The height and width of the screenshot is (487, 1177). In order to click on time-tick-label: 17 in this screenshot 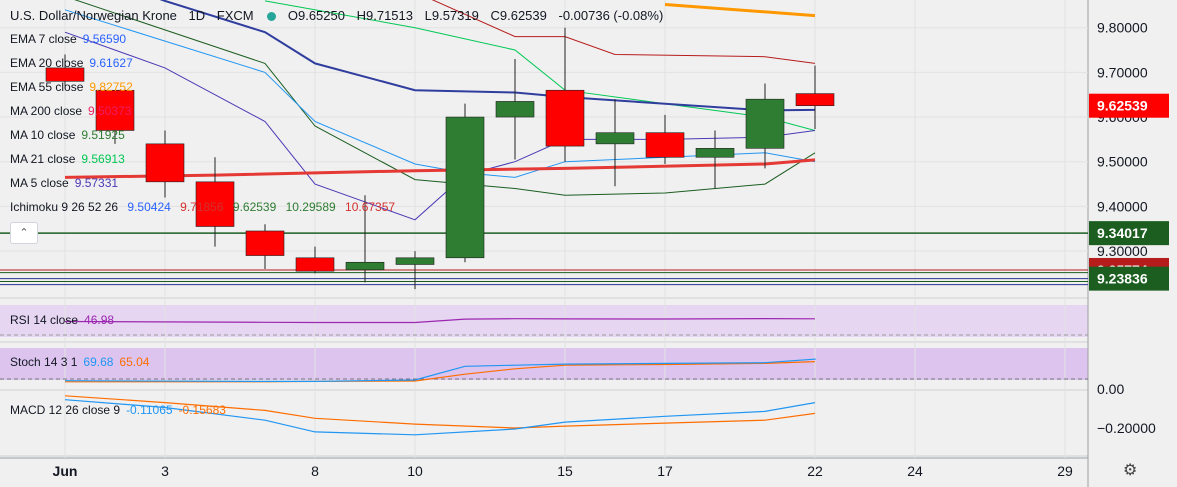, I will do `click(665, 471)`.